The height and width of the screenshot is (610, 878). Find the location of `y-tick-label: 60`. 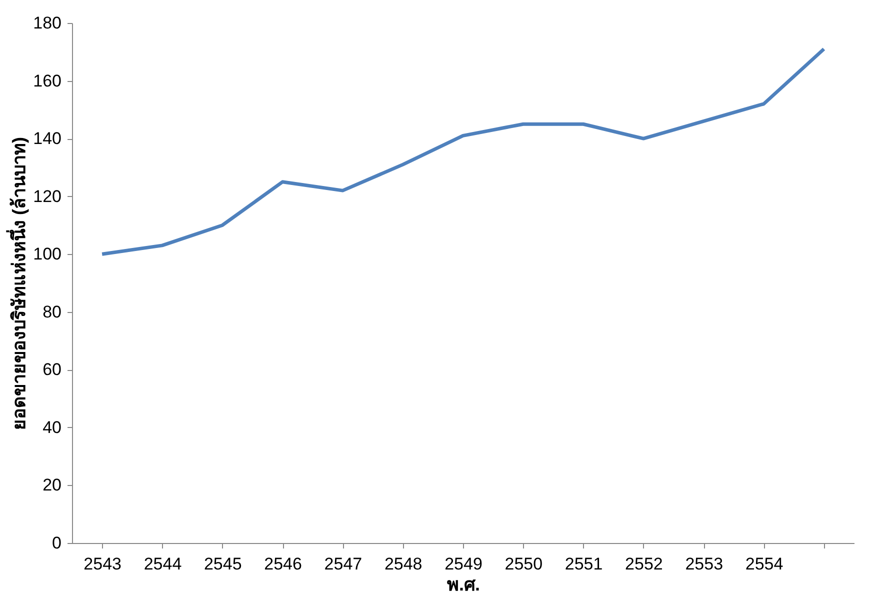

y-tick-label: 60 is located at coordinates (52, 370).